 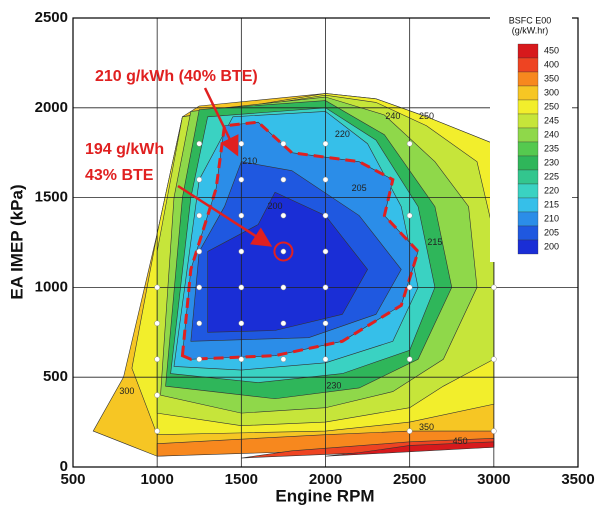 What do you see at coordinates (241, 479) in the screenshot?
I see `x-tick-label: 1500` at bounding box center [241, 479].